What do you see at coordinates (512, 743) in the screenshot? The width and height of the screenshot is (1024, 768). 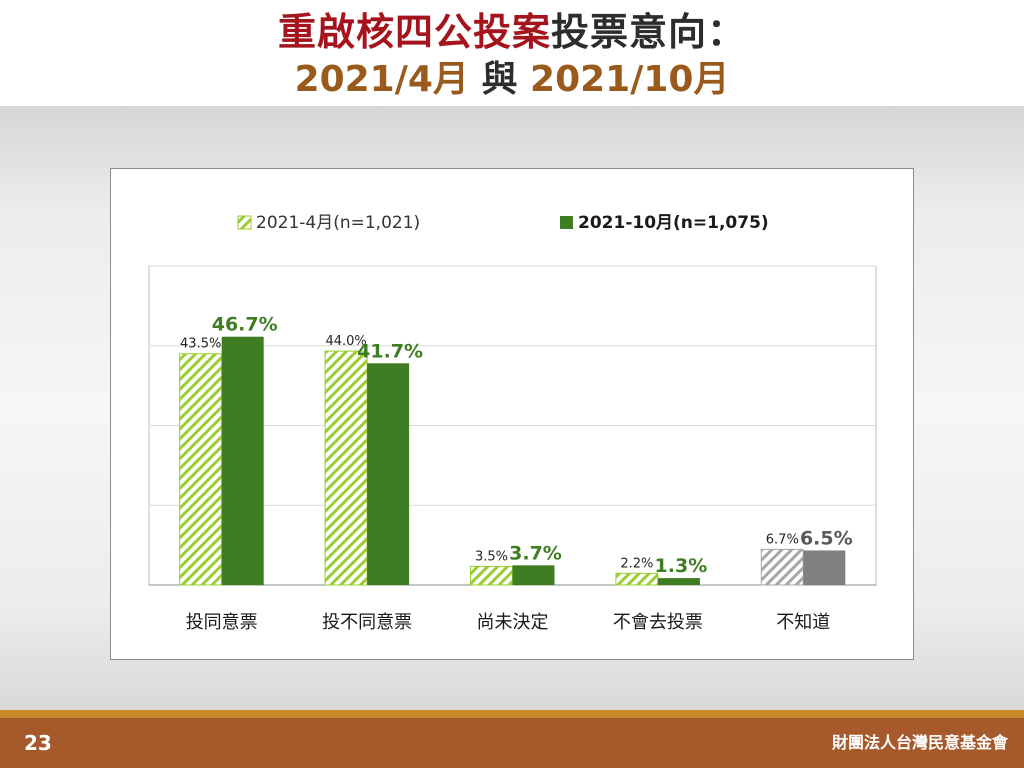 I see `footer-bar: 23 財團法人台灣民意基金會` at bounding box center [512, 743].